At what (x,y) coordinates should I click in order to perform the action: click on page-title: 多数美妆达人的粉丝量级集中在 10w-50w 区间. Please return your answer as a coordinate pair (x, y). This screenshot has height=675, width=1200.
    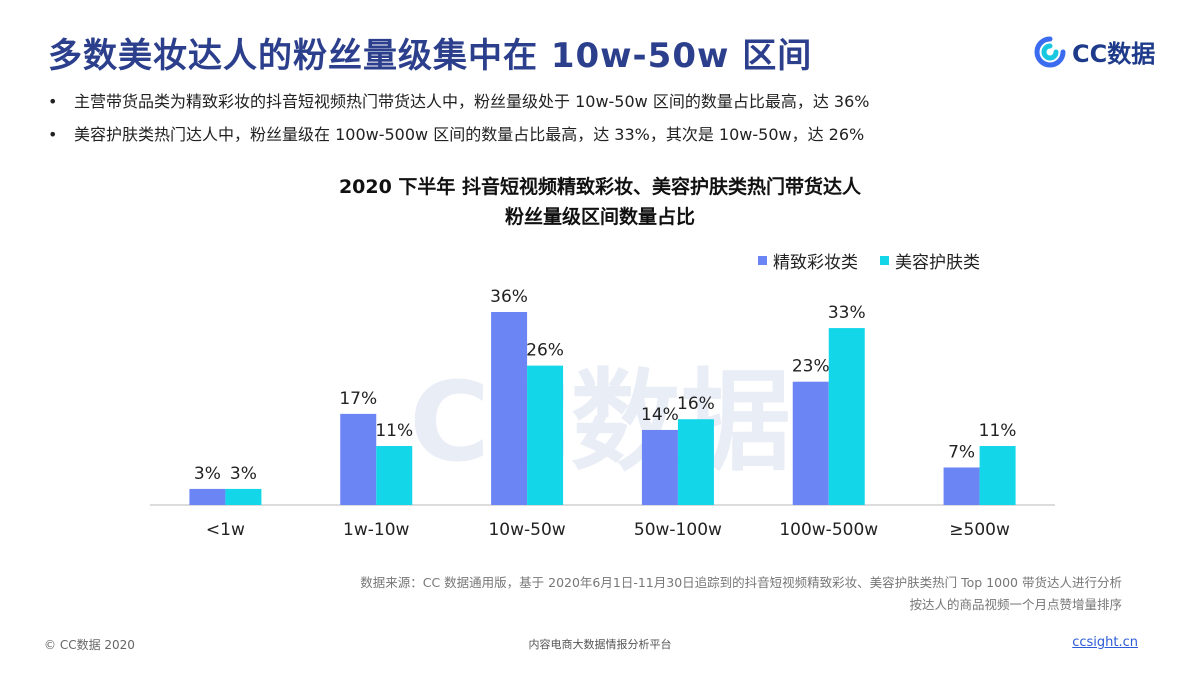
    Looking at the image, I should click on (430, 56).